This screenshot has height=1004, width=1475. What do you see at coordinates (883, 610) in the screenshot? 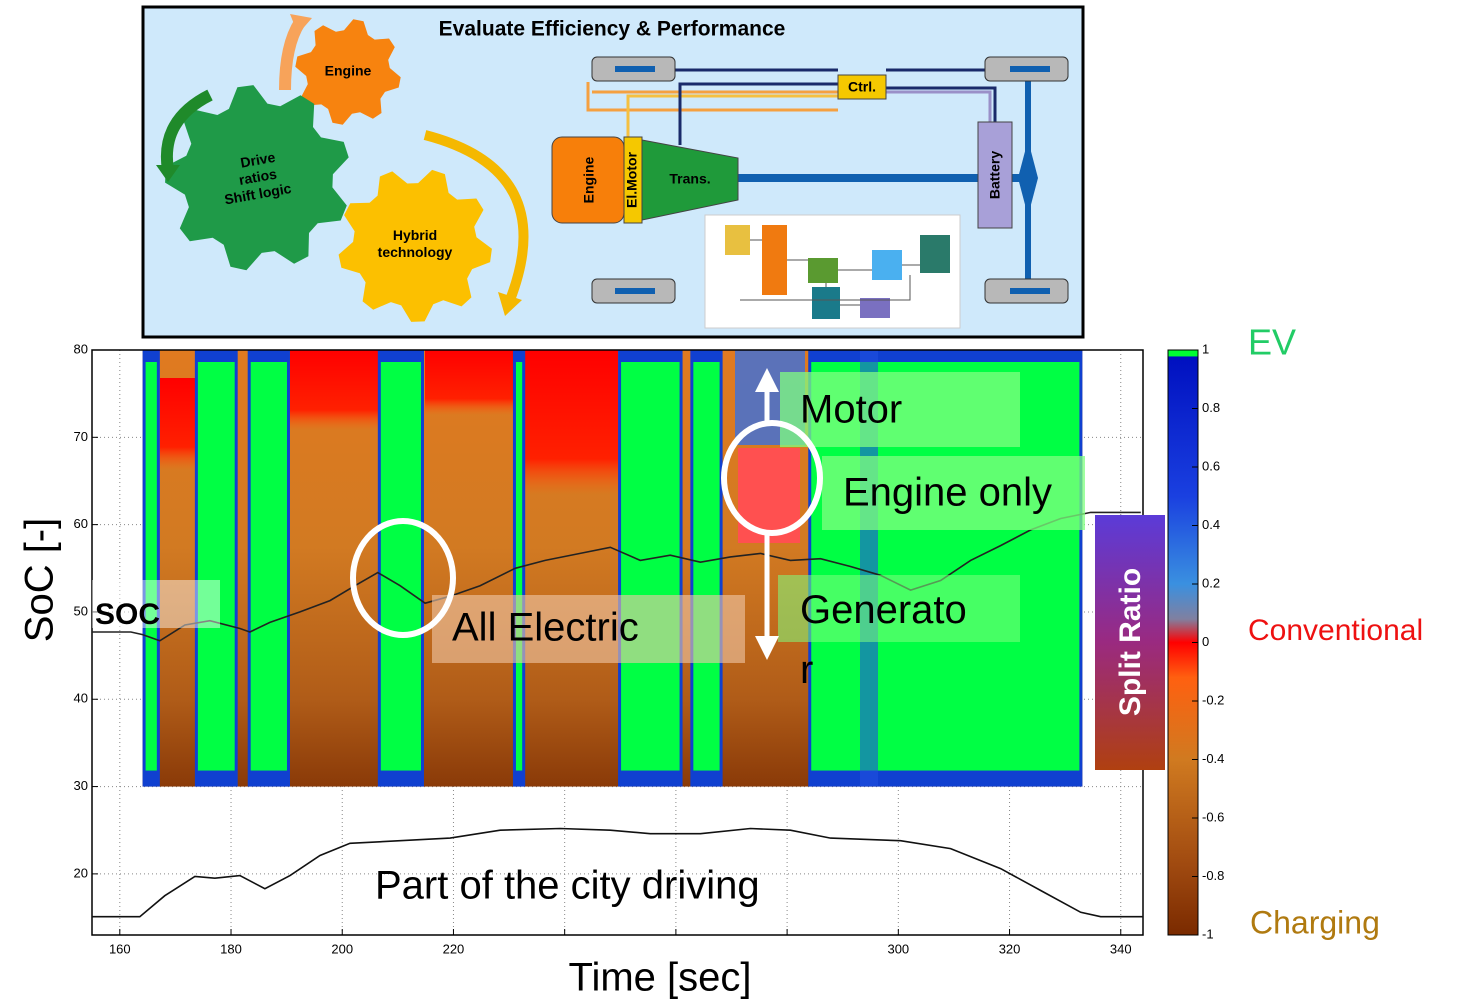
I see `generator-line: Generato` at bounding box center [883, 610].